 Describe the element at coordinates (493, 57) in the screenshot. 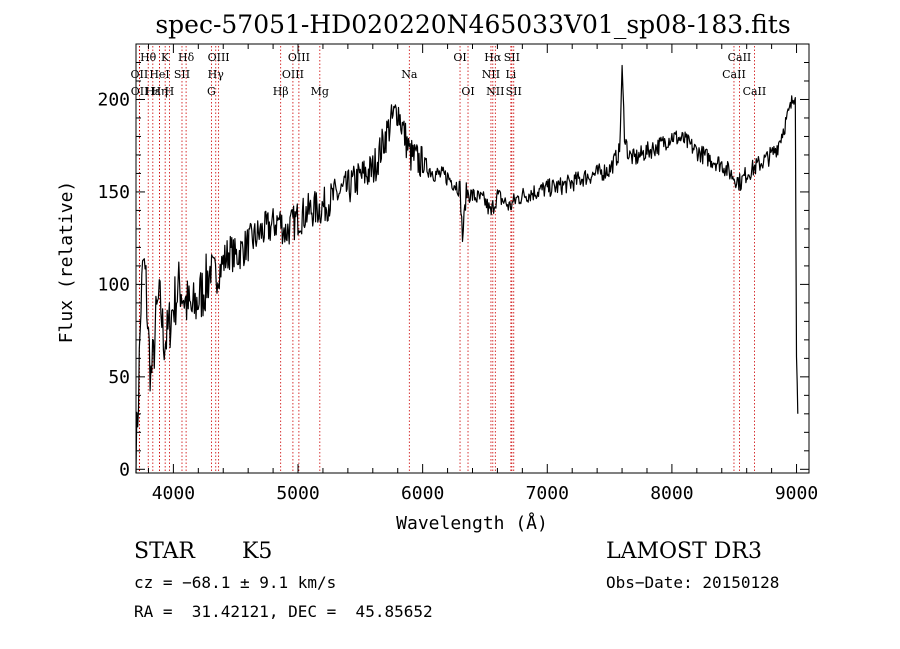

I see `line-label: Hα` at that location.